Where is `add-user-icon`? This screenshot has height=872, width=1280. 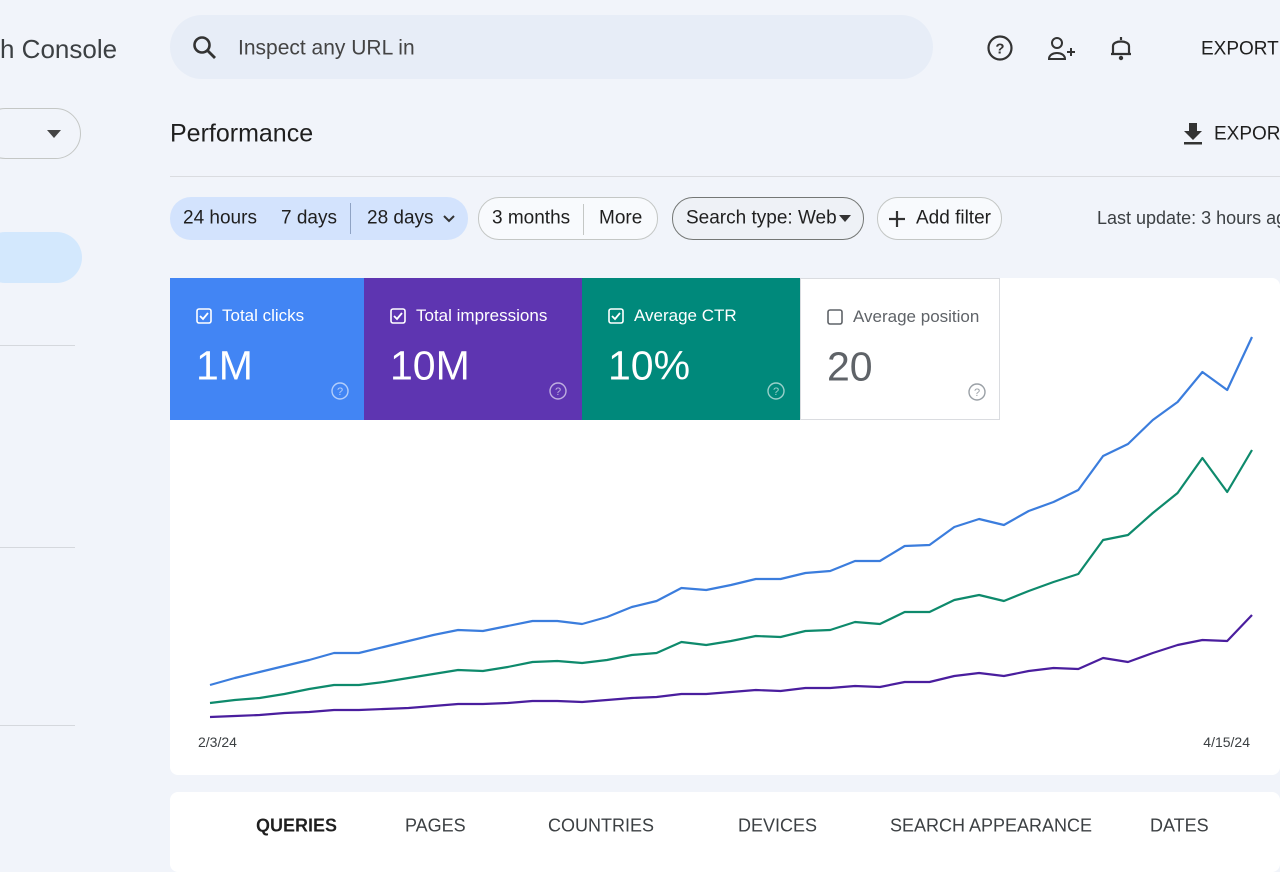 add-user-icon is located at coordinates (1062, 49).